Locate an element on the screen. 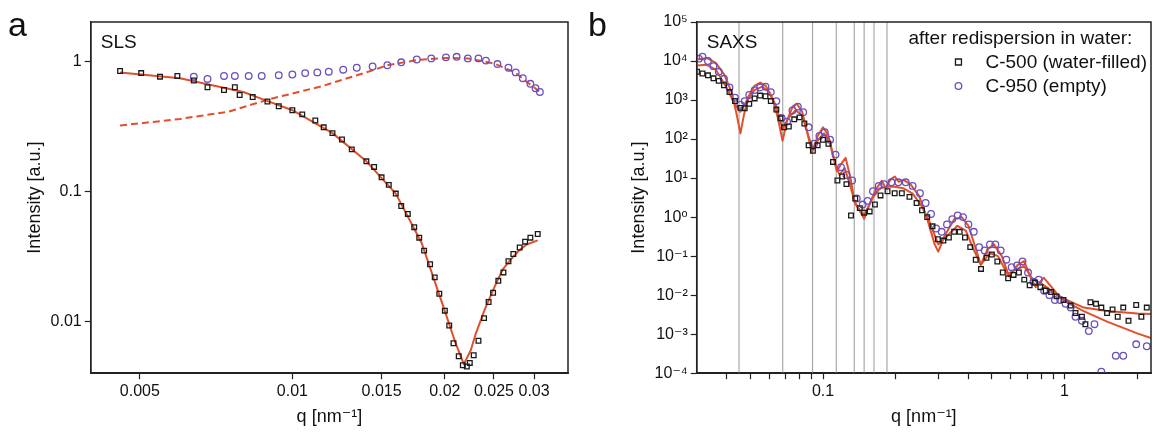 This screenshot has height=436, width=1159. y-tick-label: 10⁵ is located at coordinates (675, 21).